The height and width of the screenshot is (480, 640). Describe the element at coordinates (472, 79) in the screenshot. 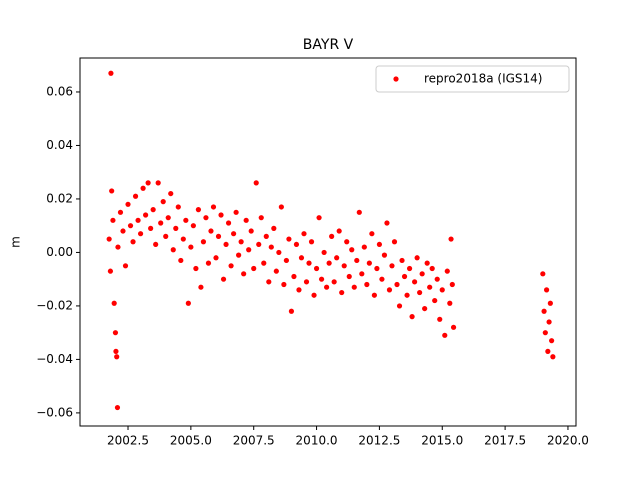

I see `legend-box` at that location.